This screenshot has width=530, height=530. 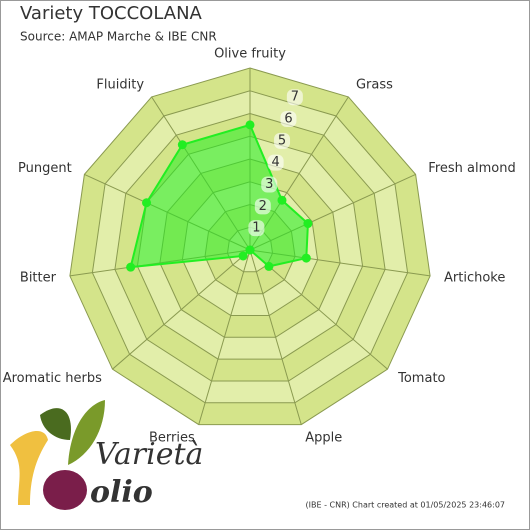 What do you see at coordinates (323, 438) in the screenshot?
I see `category-label: Apple` at bounding box center [323, 438].